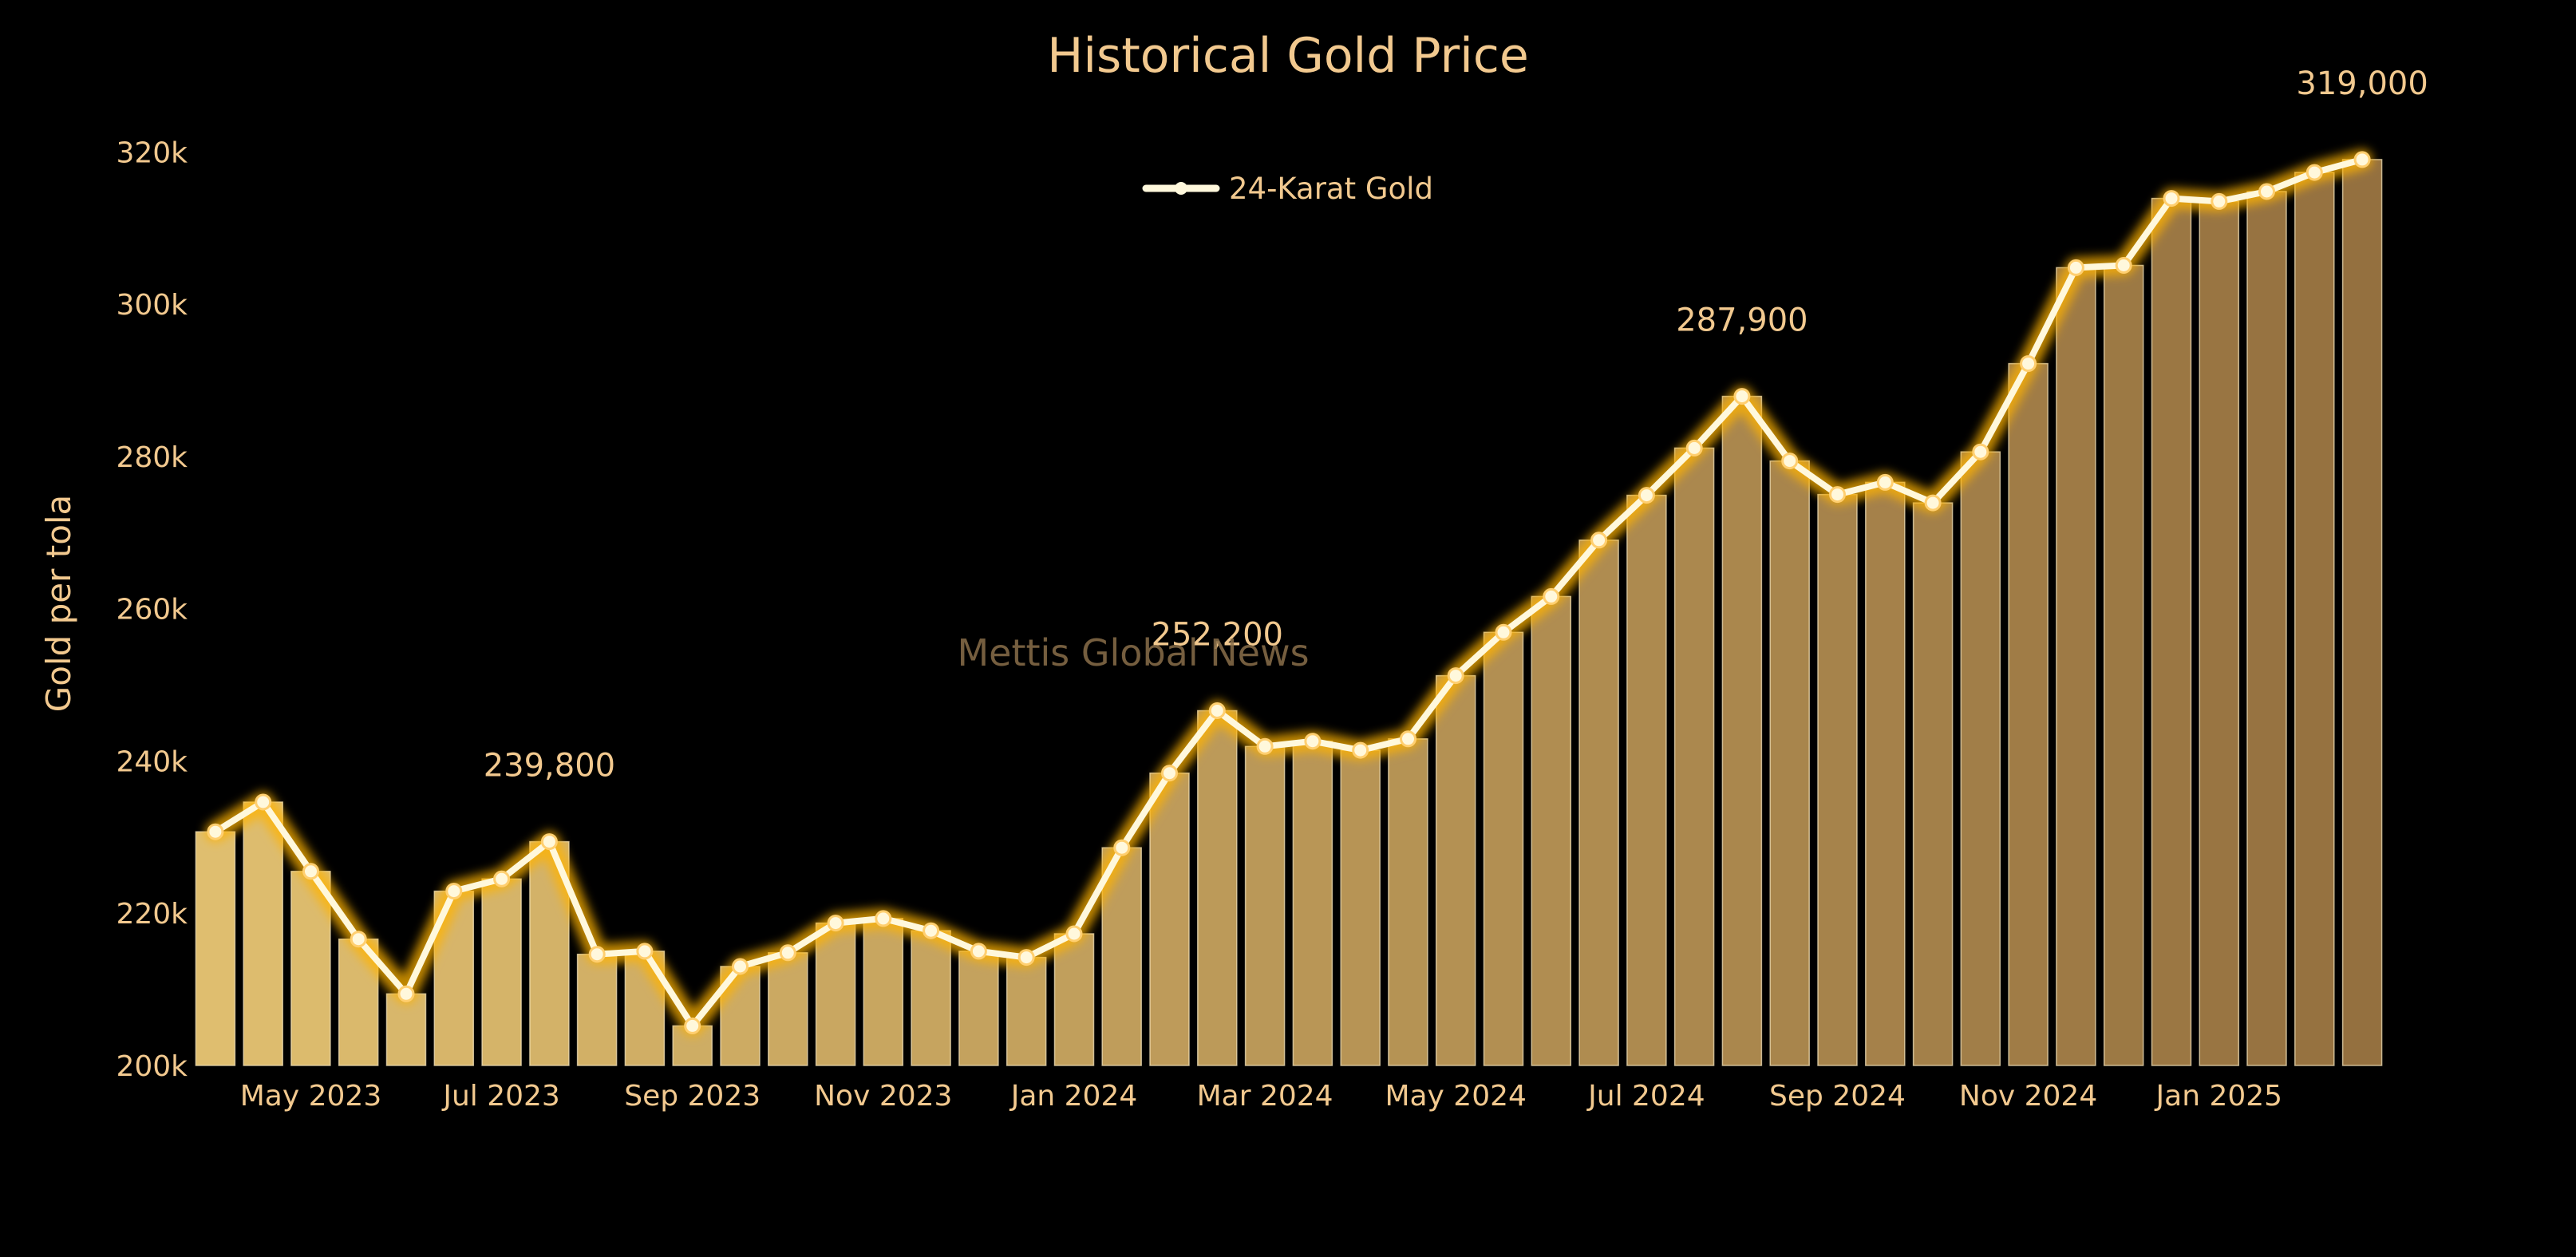 The height and width of the screenshot is (1257, 2576). I want to click on x-tick-label: Jul 2023, so click(500, 1096).